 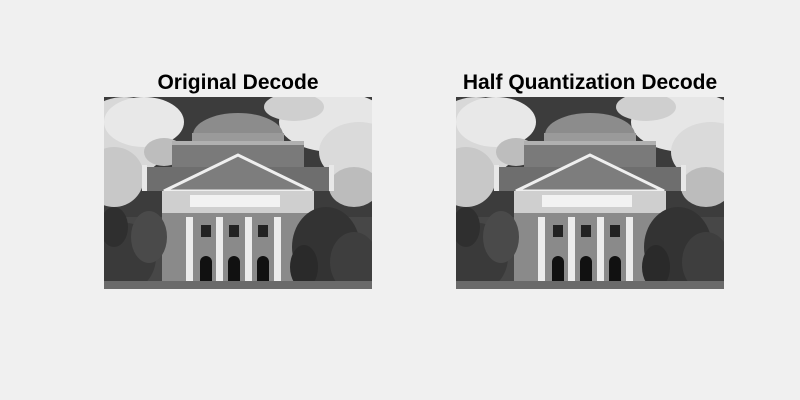 I want to click on left-axes-title: Original Decode, so click(x=238, y=82).